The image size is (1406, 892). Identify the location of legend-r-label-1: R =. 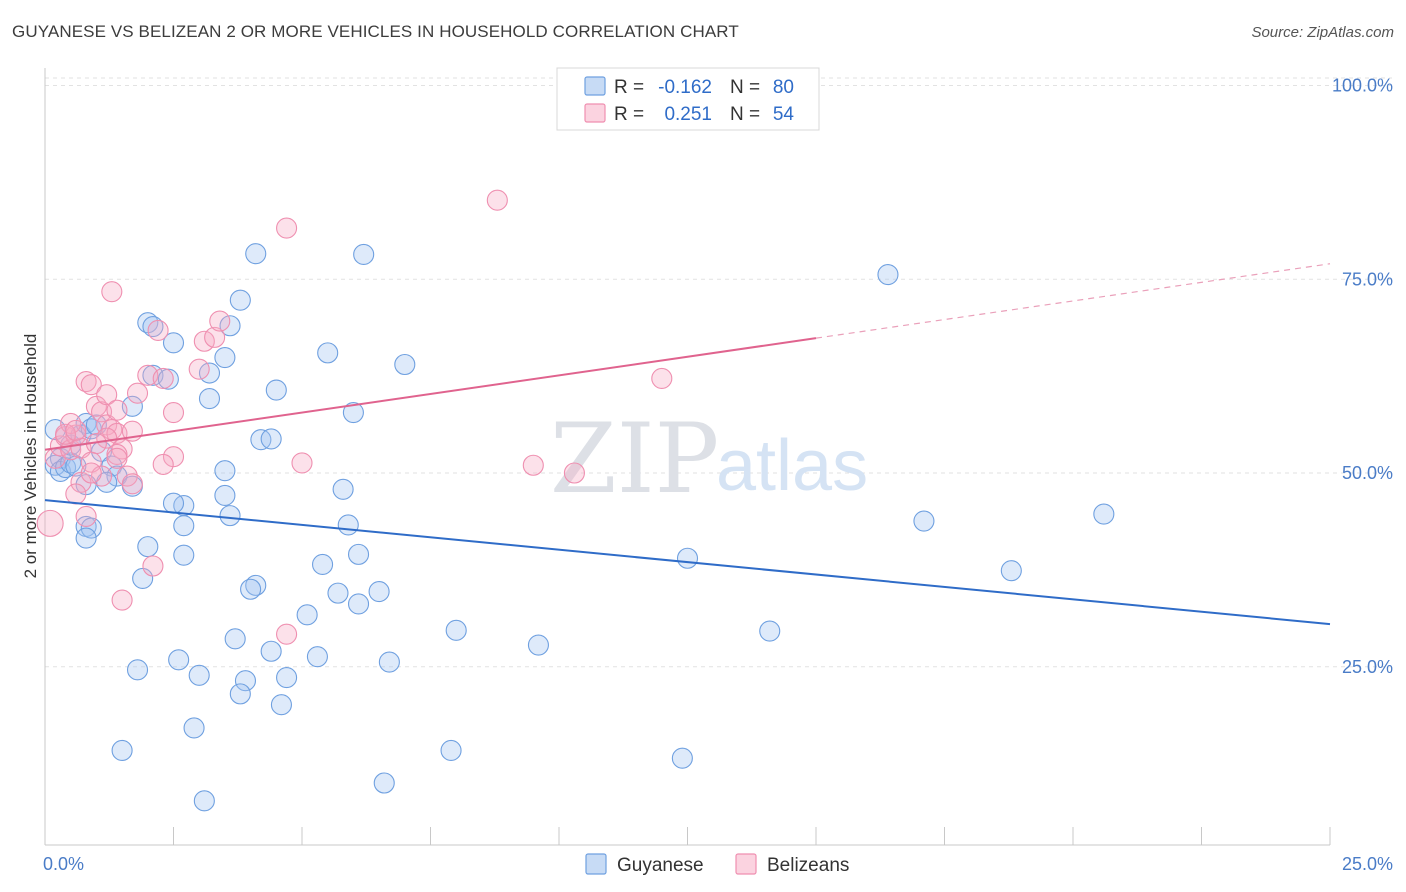
(629, 114).